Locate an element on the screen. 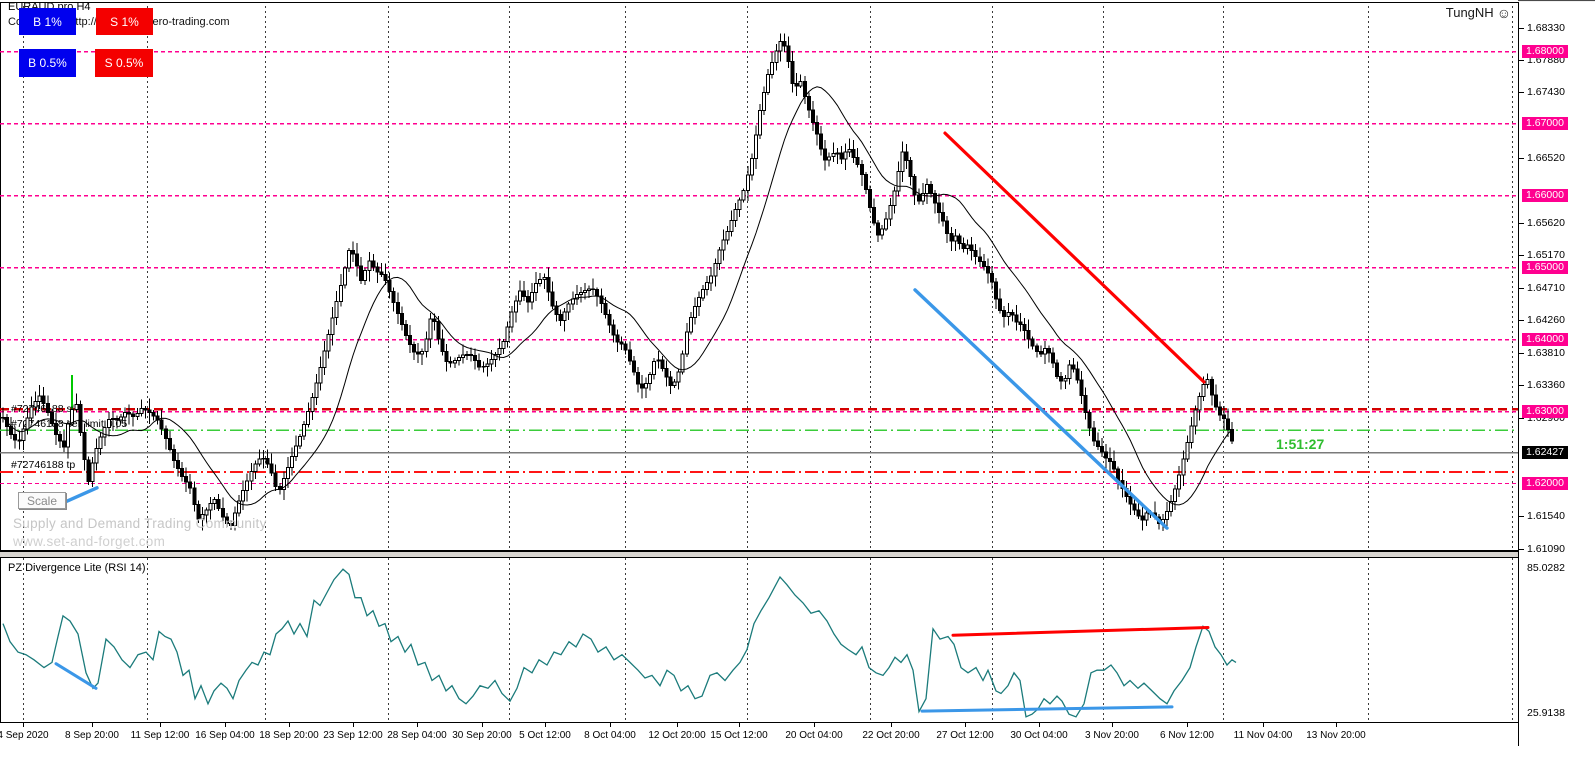  panel-divider is located at coordinates (797, 554).